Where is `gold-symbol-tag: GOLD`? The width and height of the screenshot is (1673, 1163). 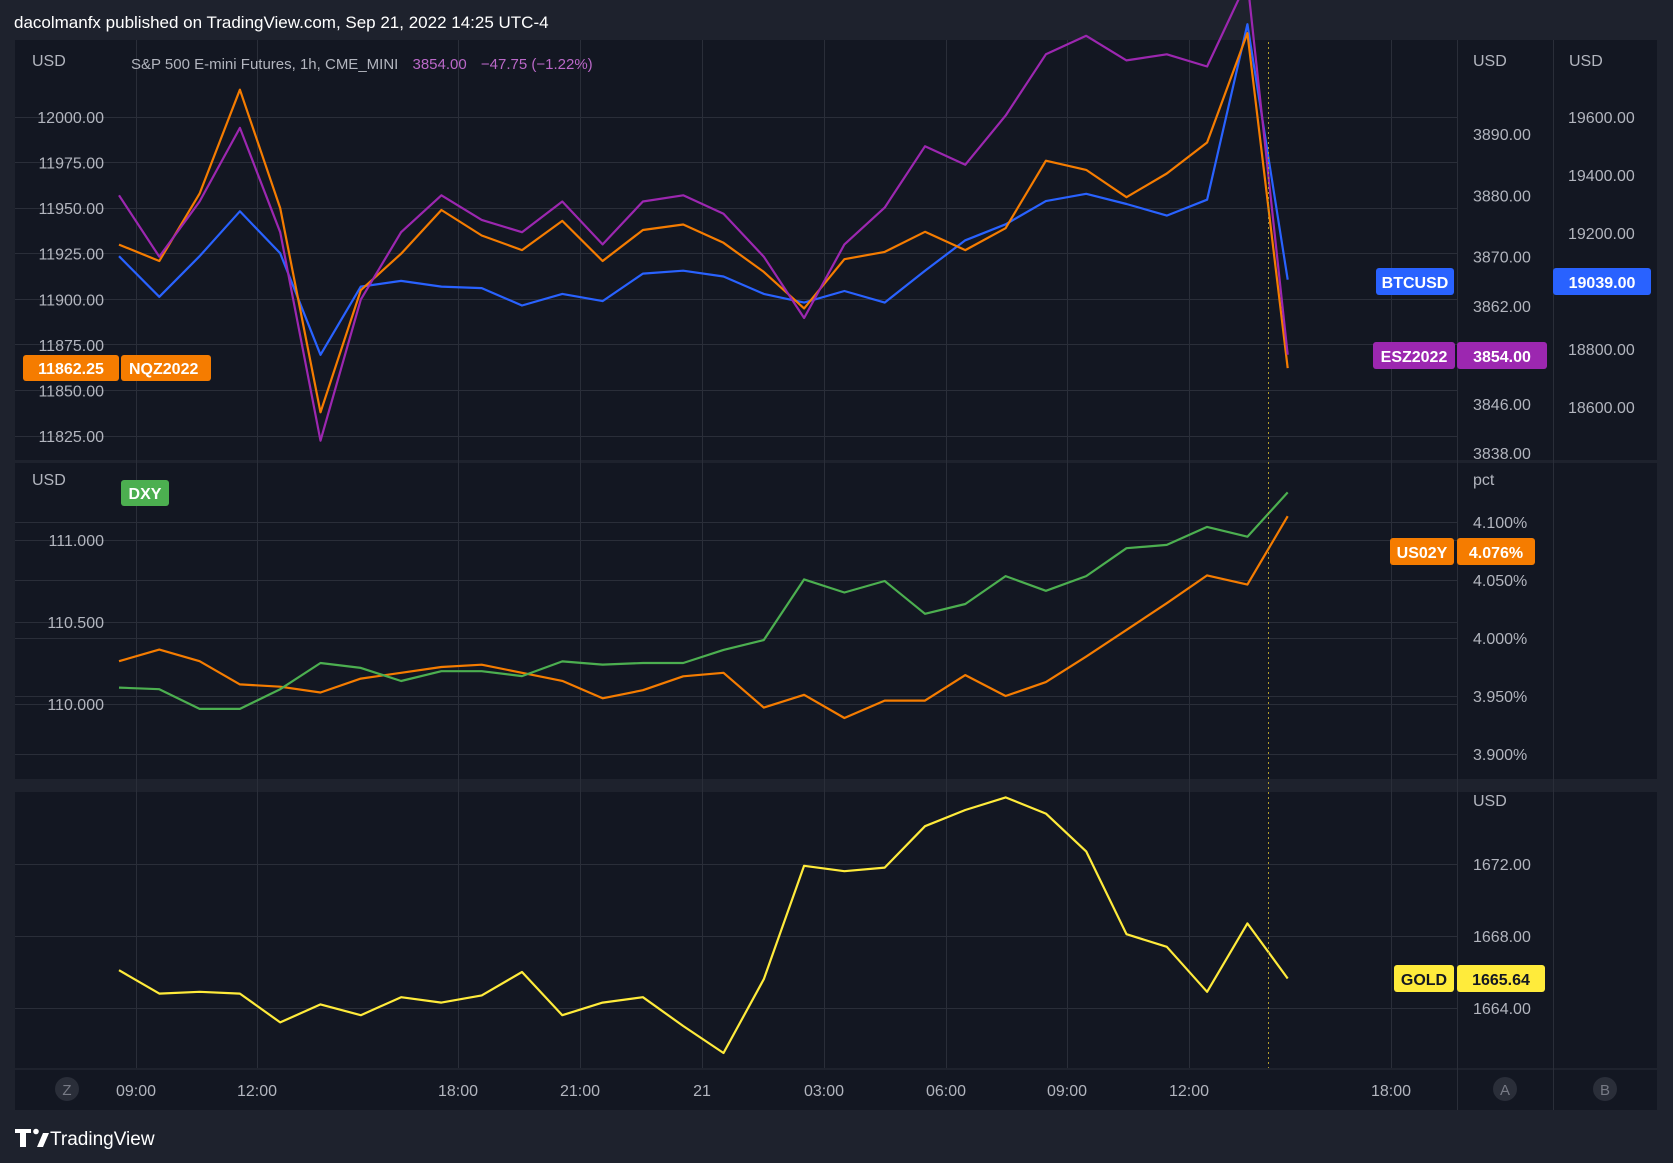 gold-symbol-tag: GOLD is located at coordinates (1424, 978).